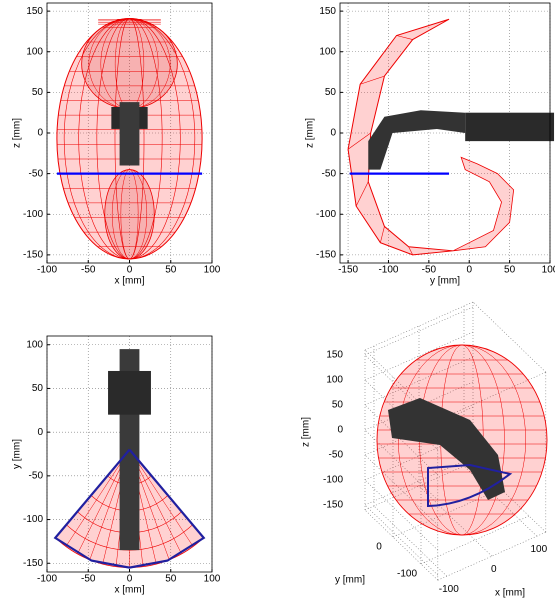 This screenshot has width=555, height=610. I want to click on z-axis-label: z [mm], so click(306, 432).